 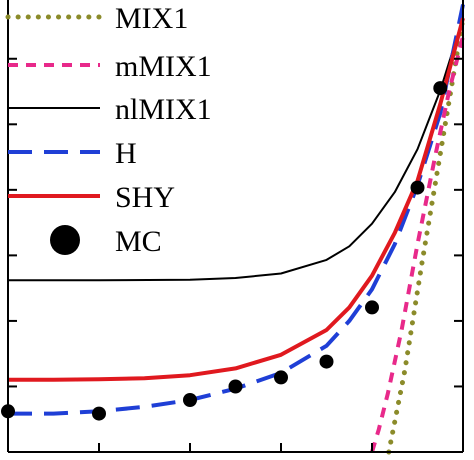 I want to click on legend-label-mc: MC, so click(x=138, y=241).